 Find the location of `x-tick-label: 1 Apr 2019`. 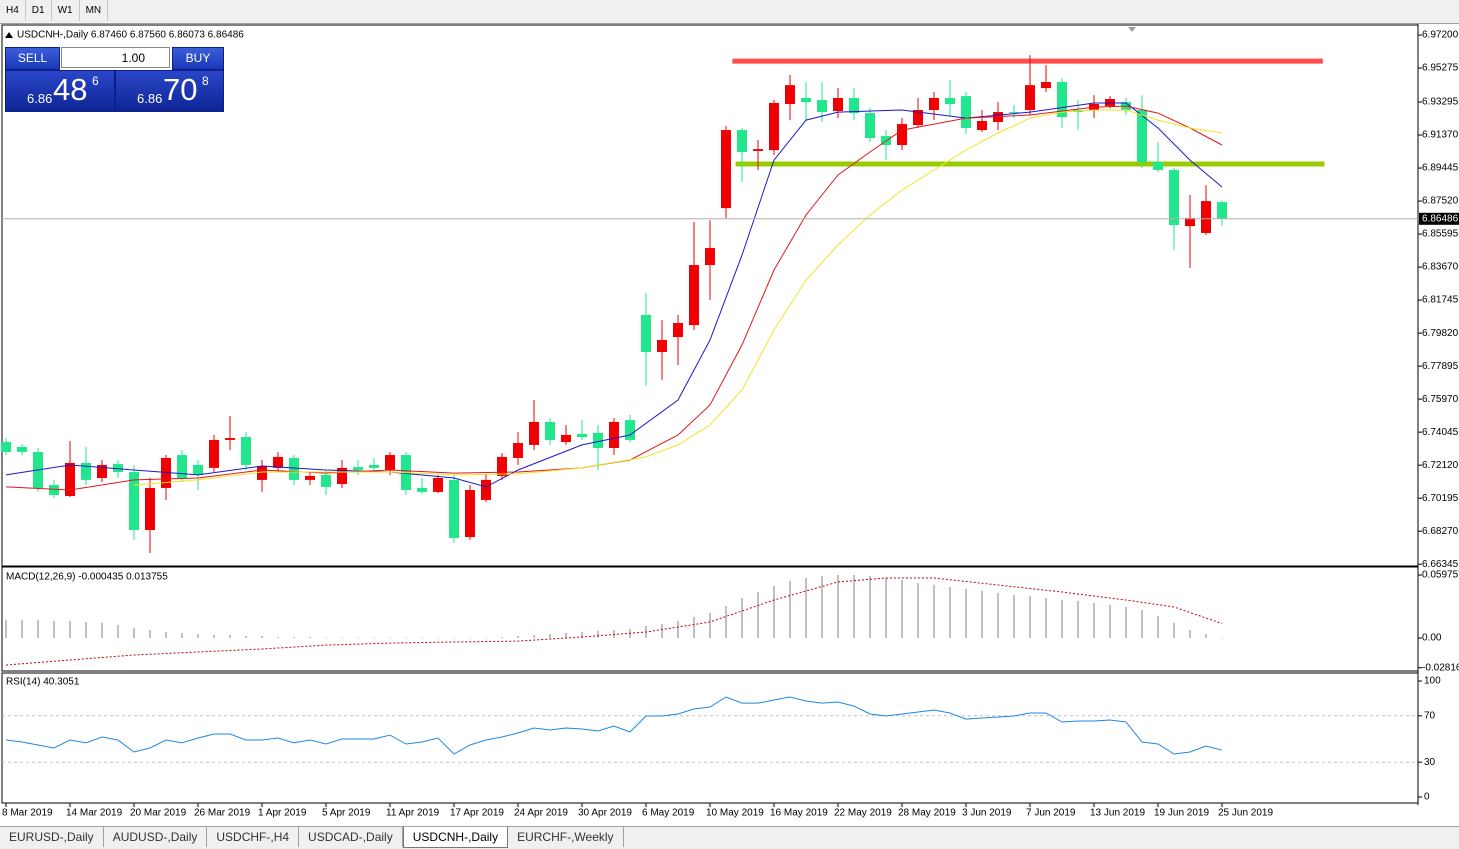

x-tick-label: 1 Apr 2019 is located at coordinates (282, 813).